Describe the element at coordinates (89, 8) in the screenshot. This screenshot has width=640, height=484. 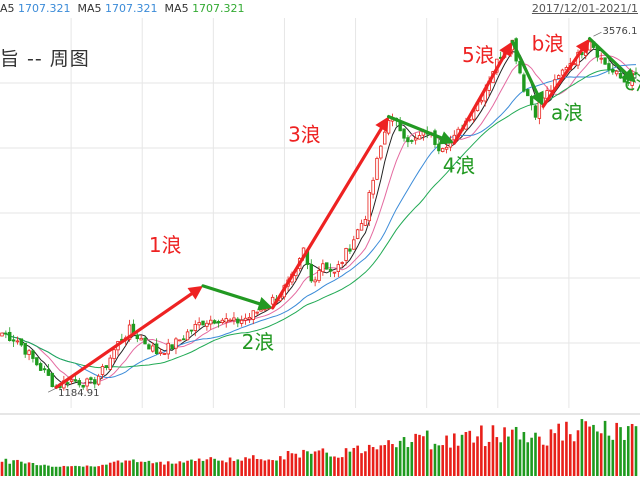
I see `ma5-label: MA5` at that location.